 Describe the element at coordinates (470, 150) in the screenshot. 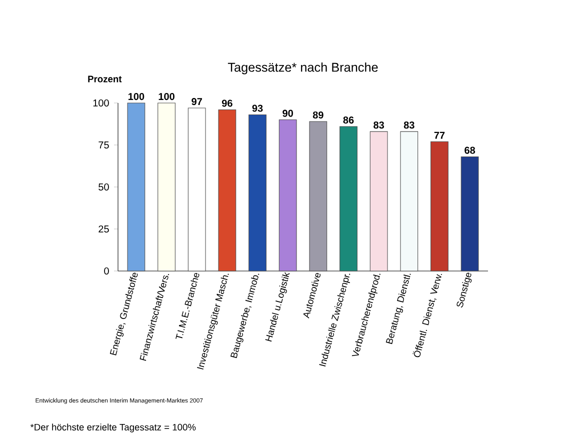

I see `data-label: 68` at that location.